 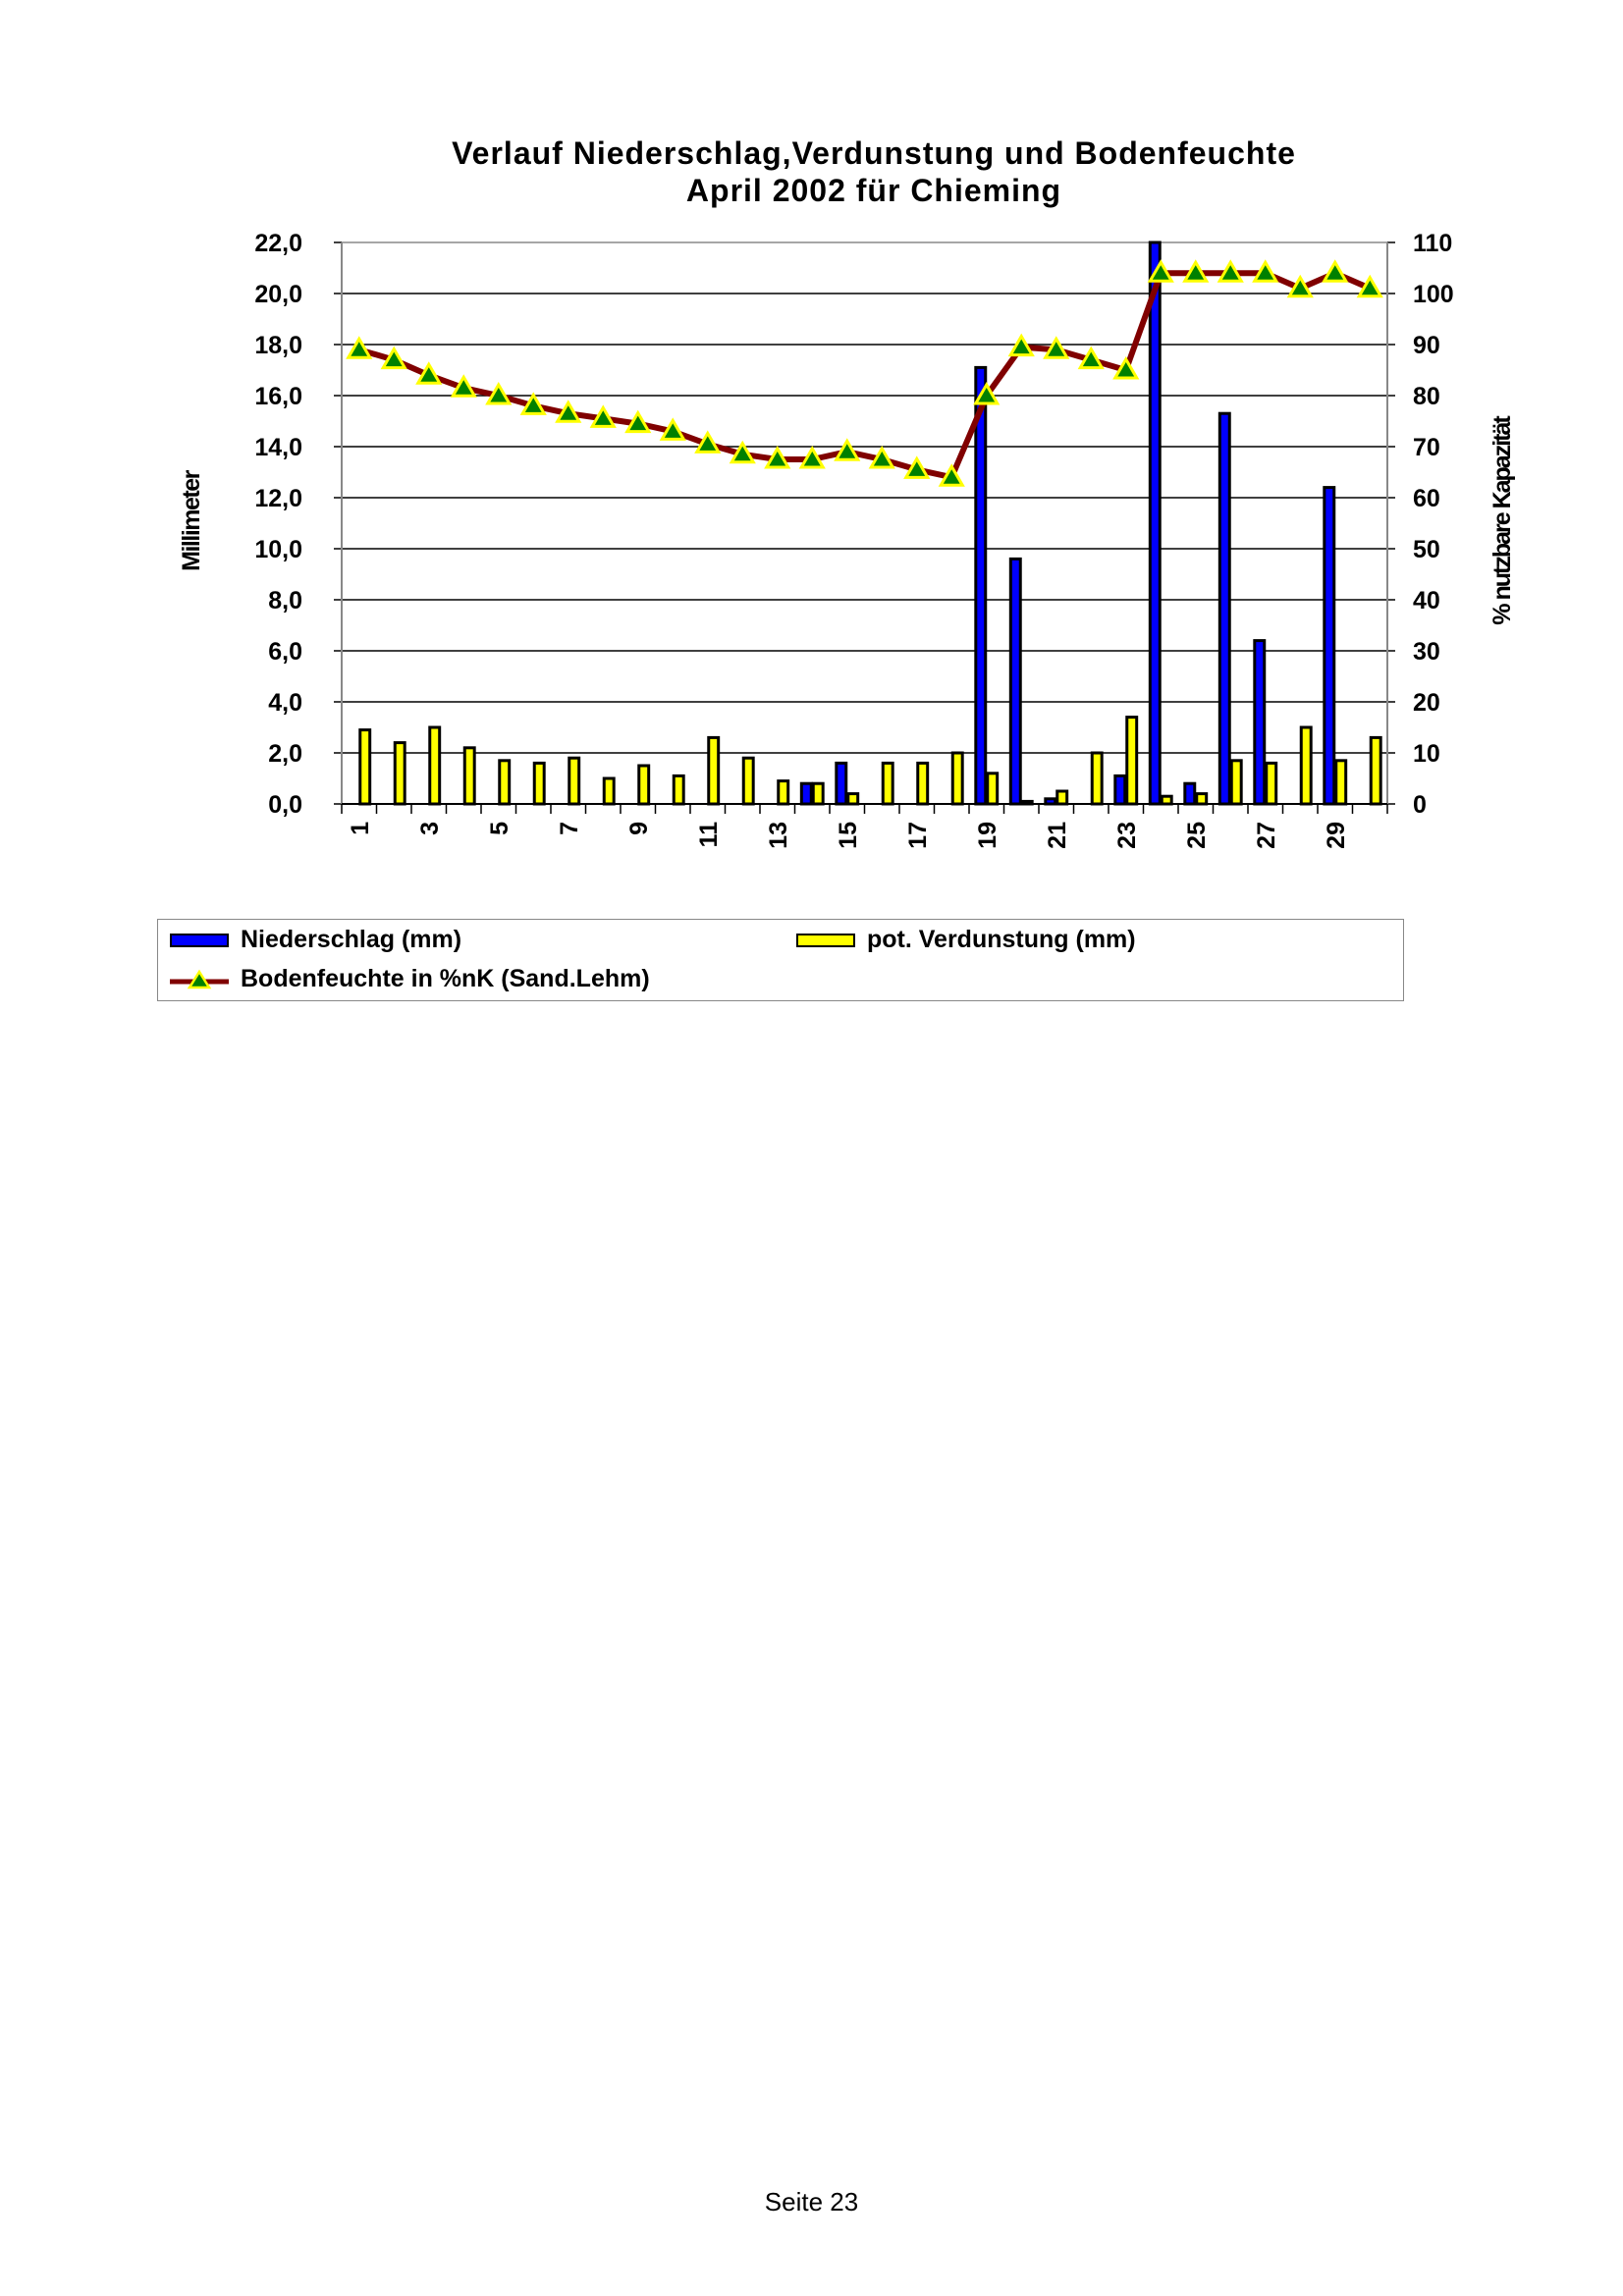 What do you see at coordinates (285, 805) in the screenshot?
I see `y-tick-label: 0,0` at bounding box center [285, 805].